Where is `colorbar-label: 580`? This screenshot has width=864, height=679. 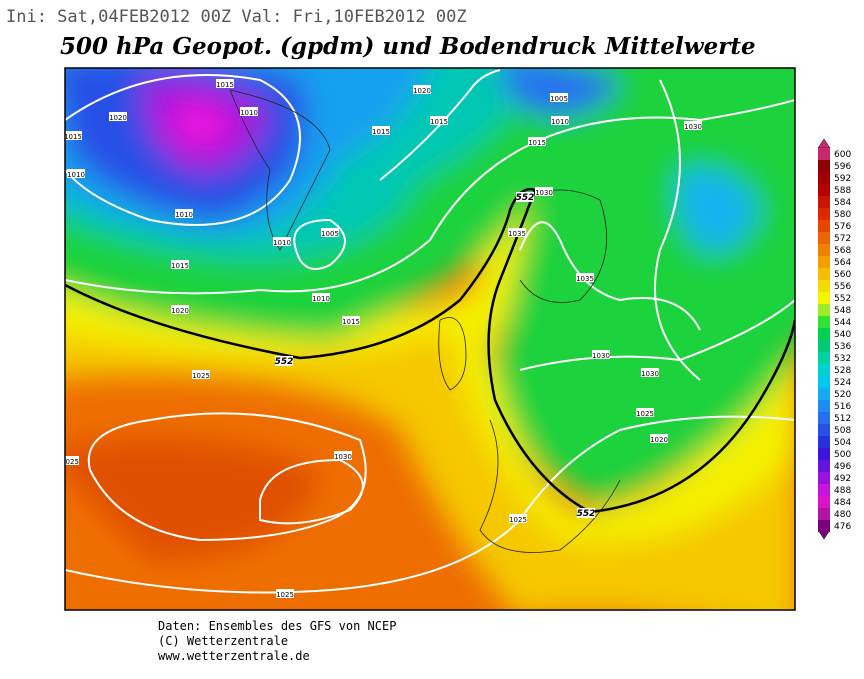
colorbar-label: 580 is located at coordinates (842, 215).